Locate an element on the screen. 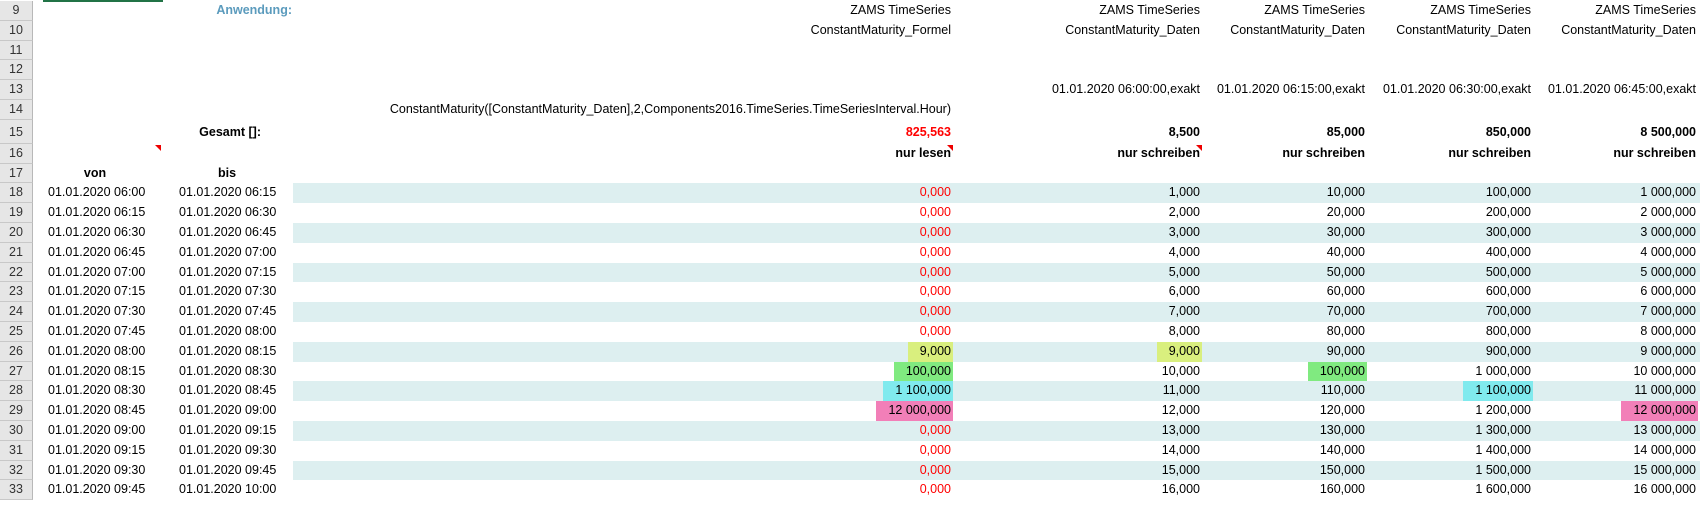 The width and height of the screenshot is (1700, 505). to-cell: 01.01.2020 06:15 is located at coordinates (228, 192).